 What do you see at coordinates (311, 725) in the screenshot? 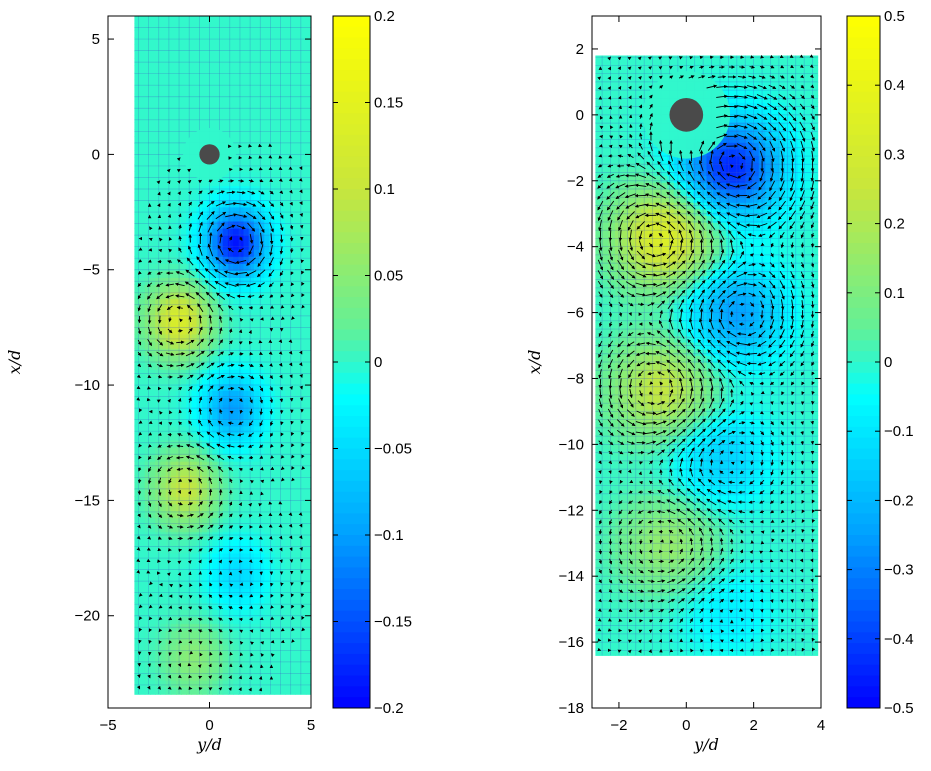
I see `x-tick-label: 5` at bounding box center [311, 725].